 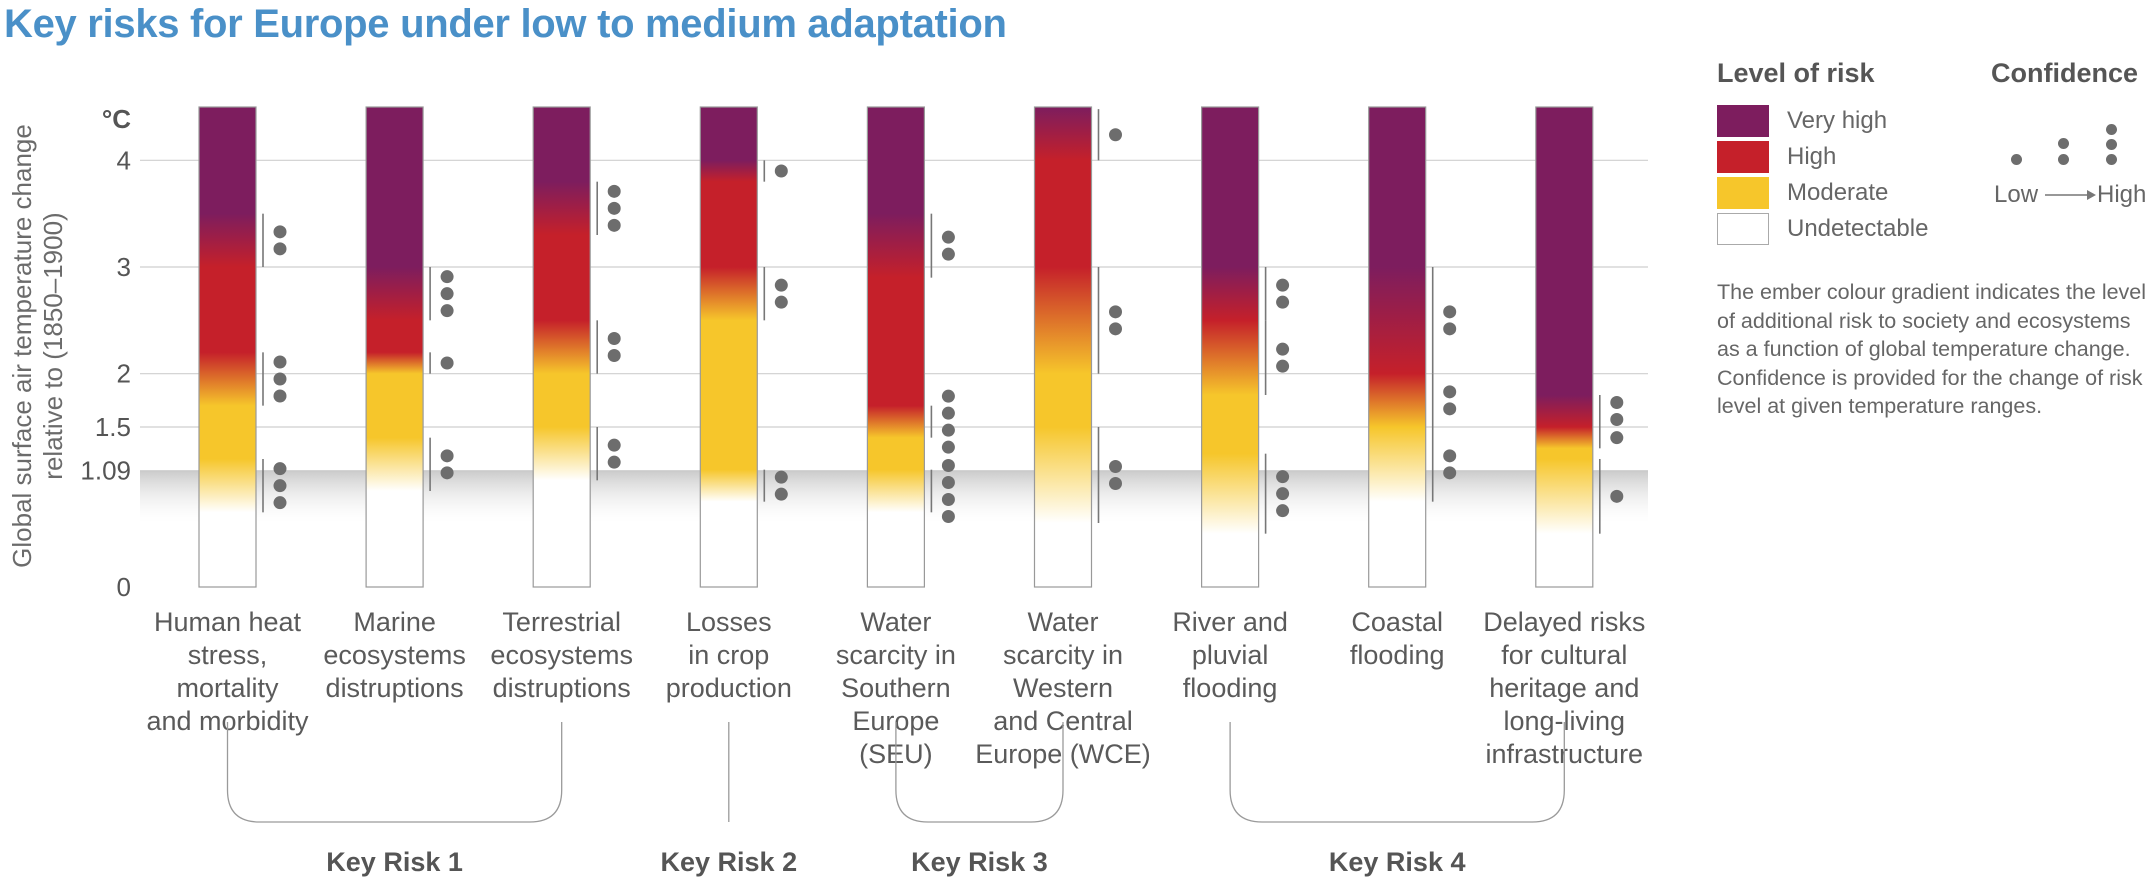 What do you see at coordinates (105, 471) in the screenshot?
I see `y-tick-label: 1.09` at bounding box center [105, 471].